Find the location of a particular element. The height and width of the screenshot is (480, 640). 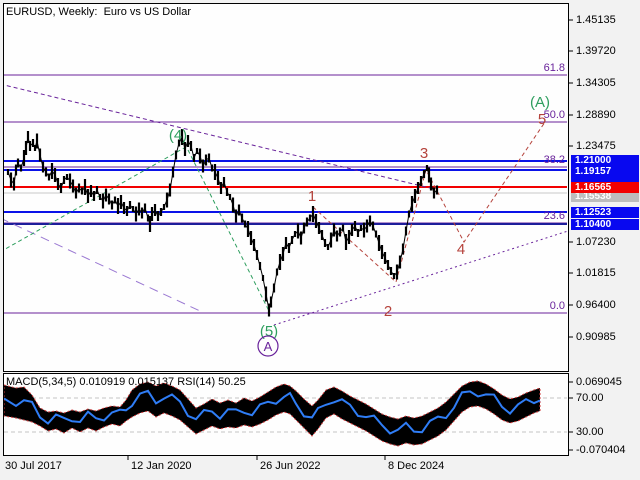

price-axis-label: 0.90985 is located at coordinates (596, 337).